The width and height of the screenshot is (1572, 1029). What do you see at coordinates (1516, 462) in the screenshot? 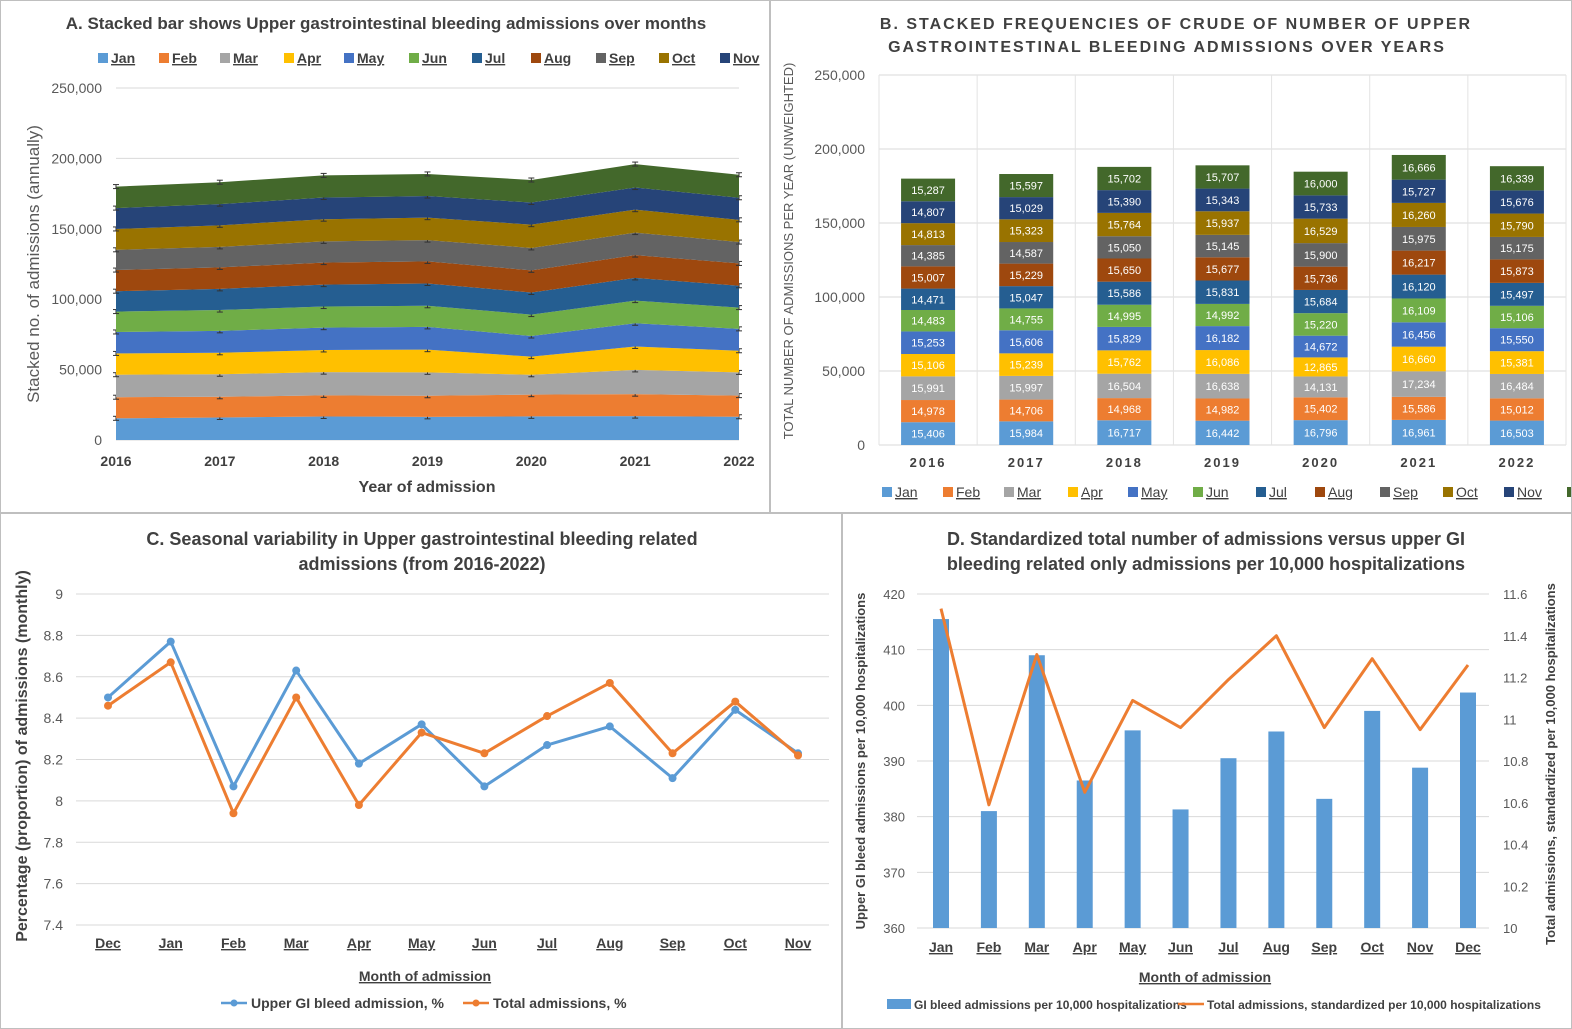
I see `x-tick-label: 2022` at bounding box center [1516, 462].